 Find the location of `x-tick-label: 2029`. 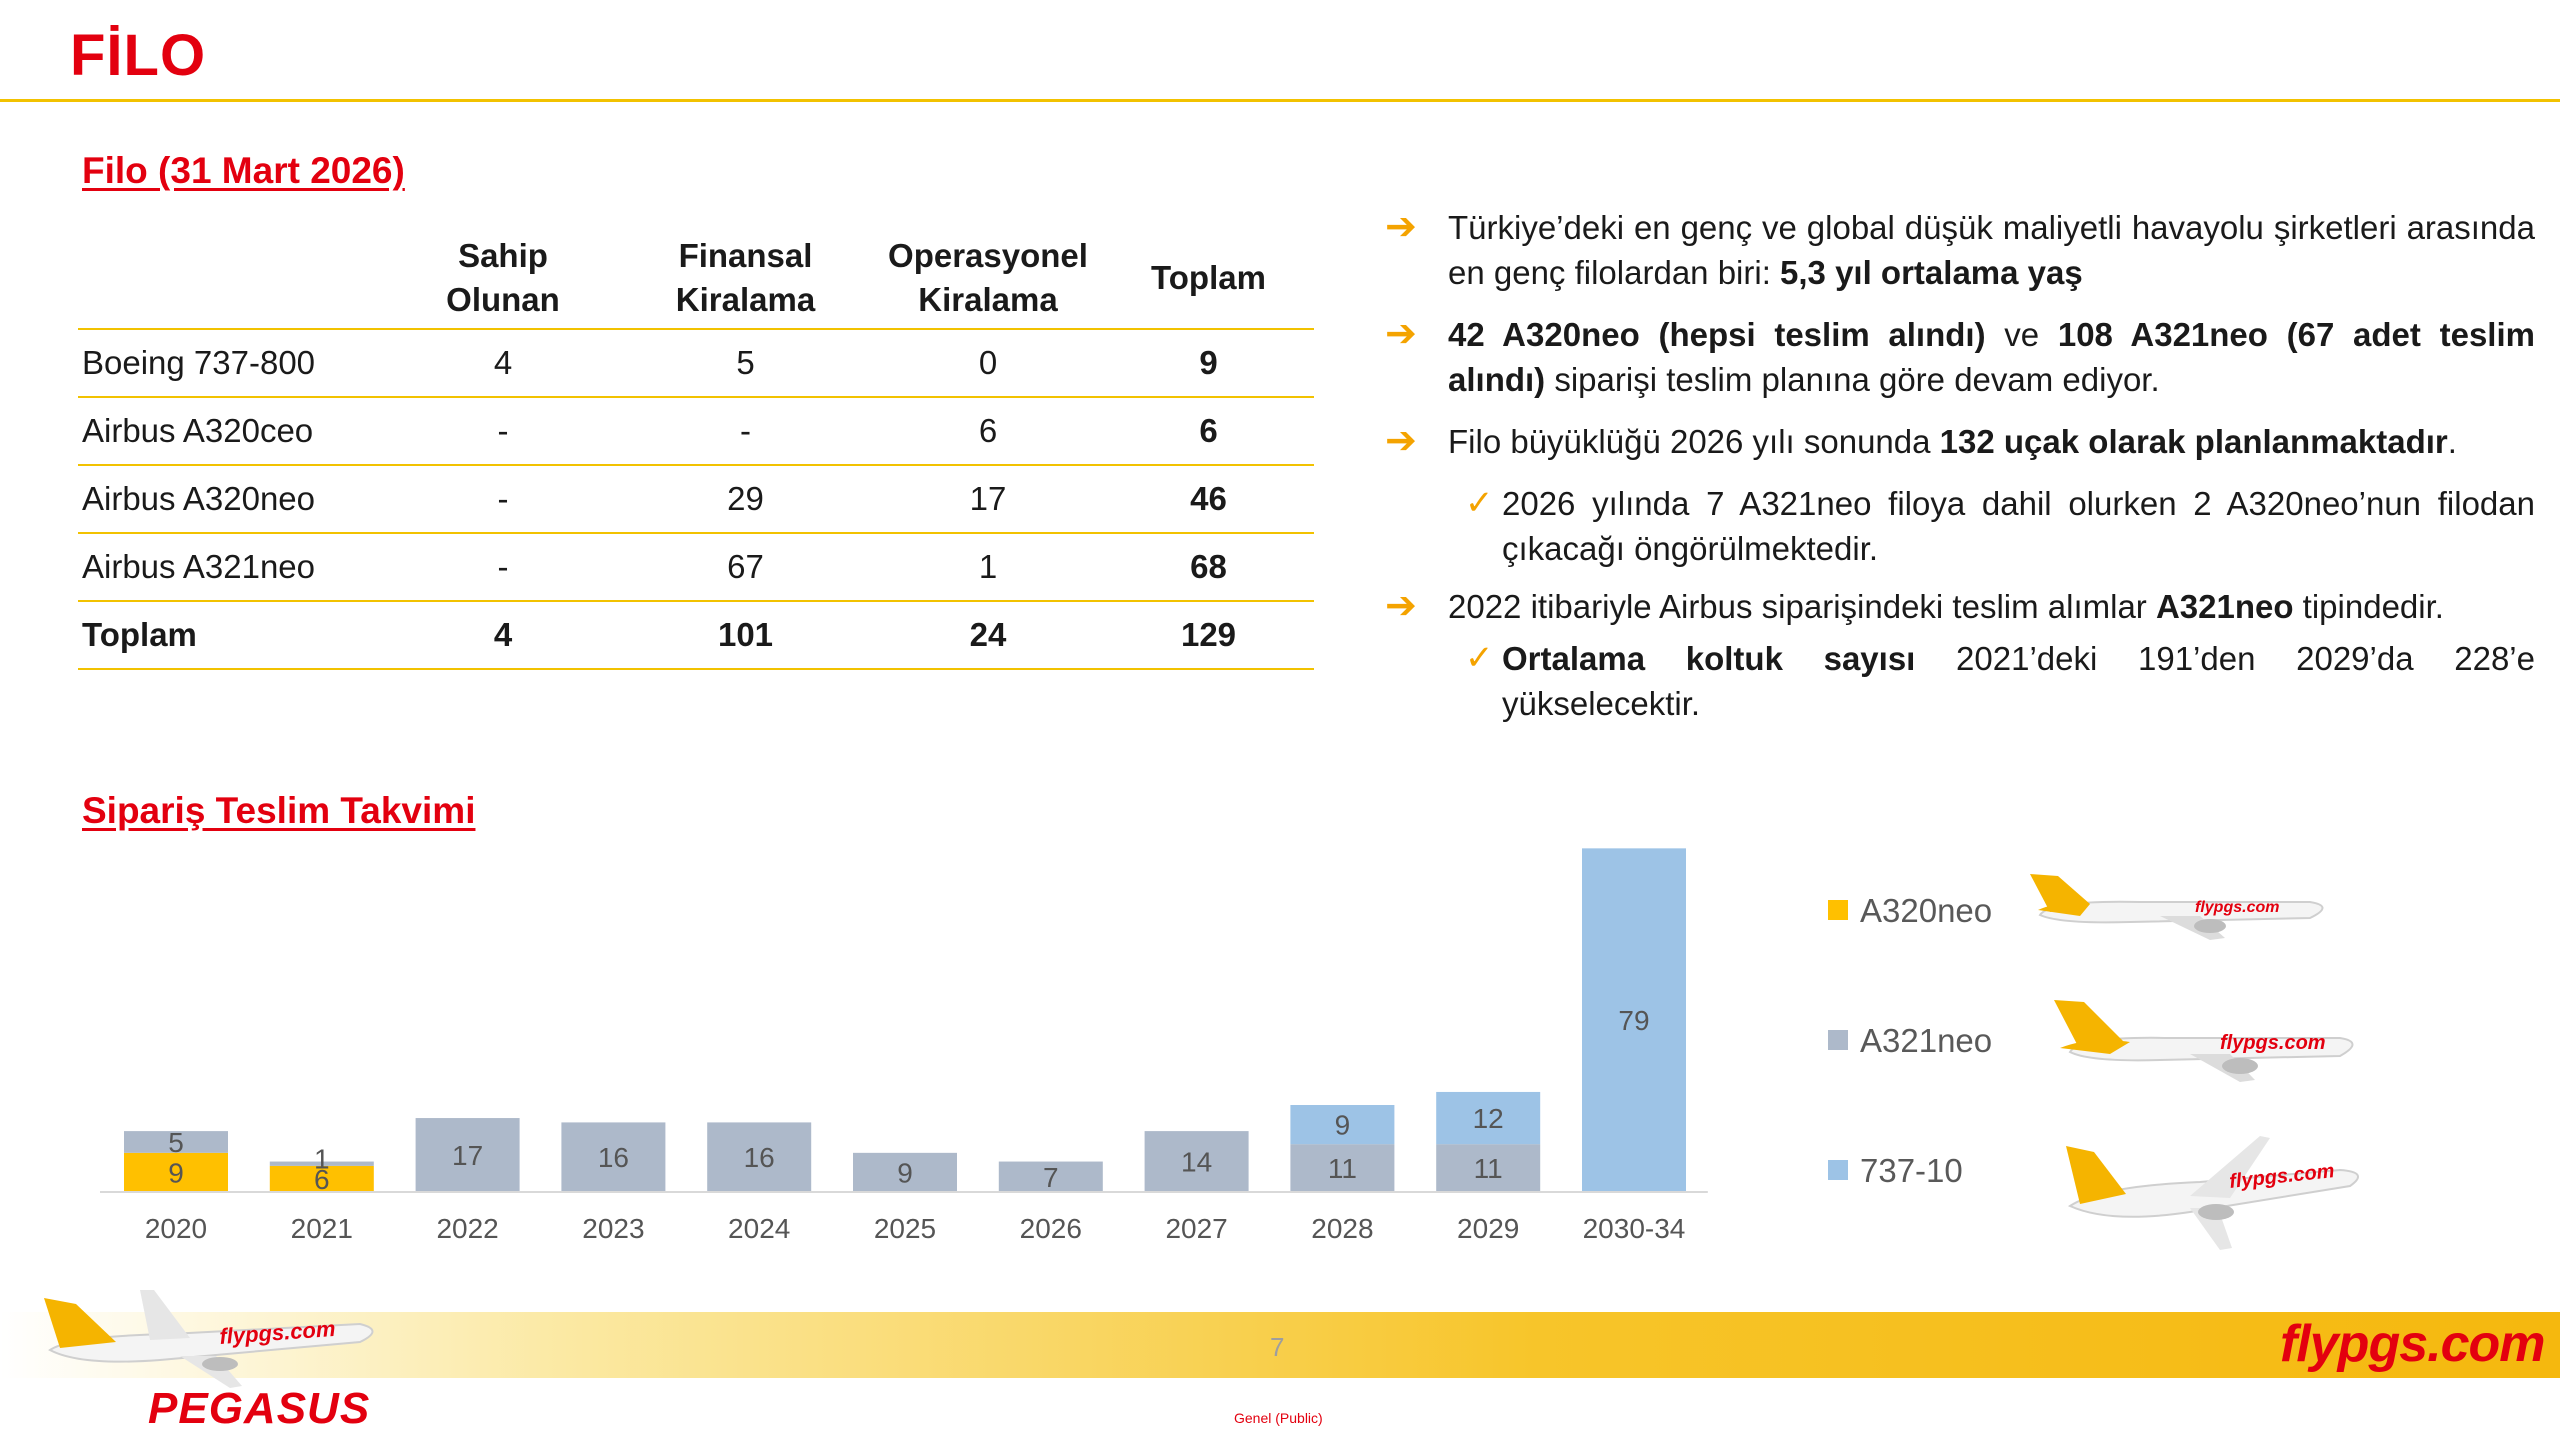

x-tick-label: 2029 is located at coordinates (1488, 1228).